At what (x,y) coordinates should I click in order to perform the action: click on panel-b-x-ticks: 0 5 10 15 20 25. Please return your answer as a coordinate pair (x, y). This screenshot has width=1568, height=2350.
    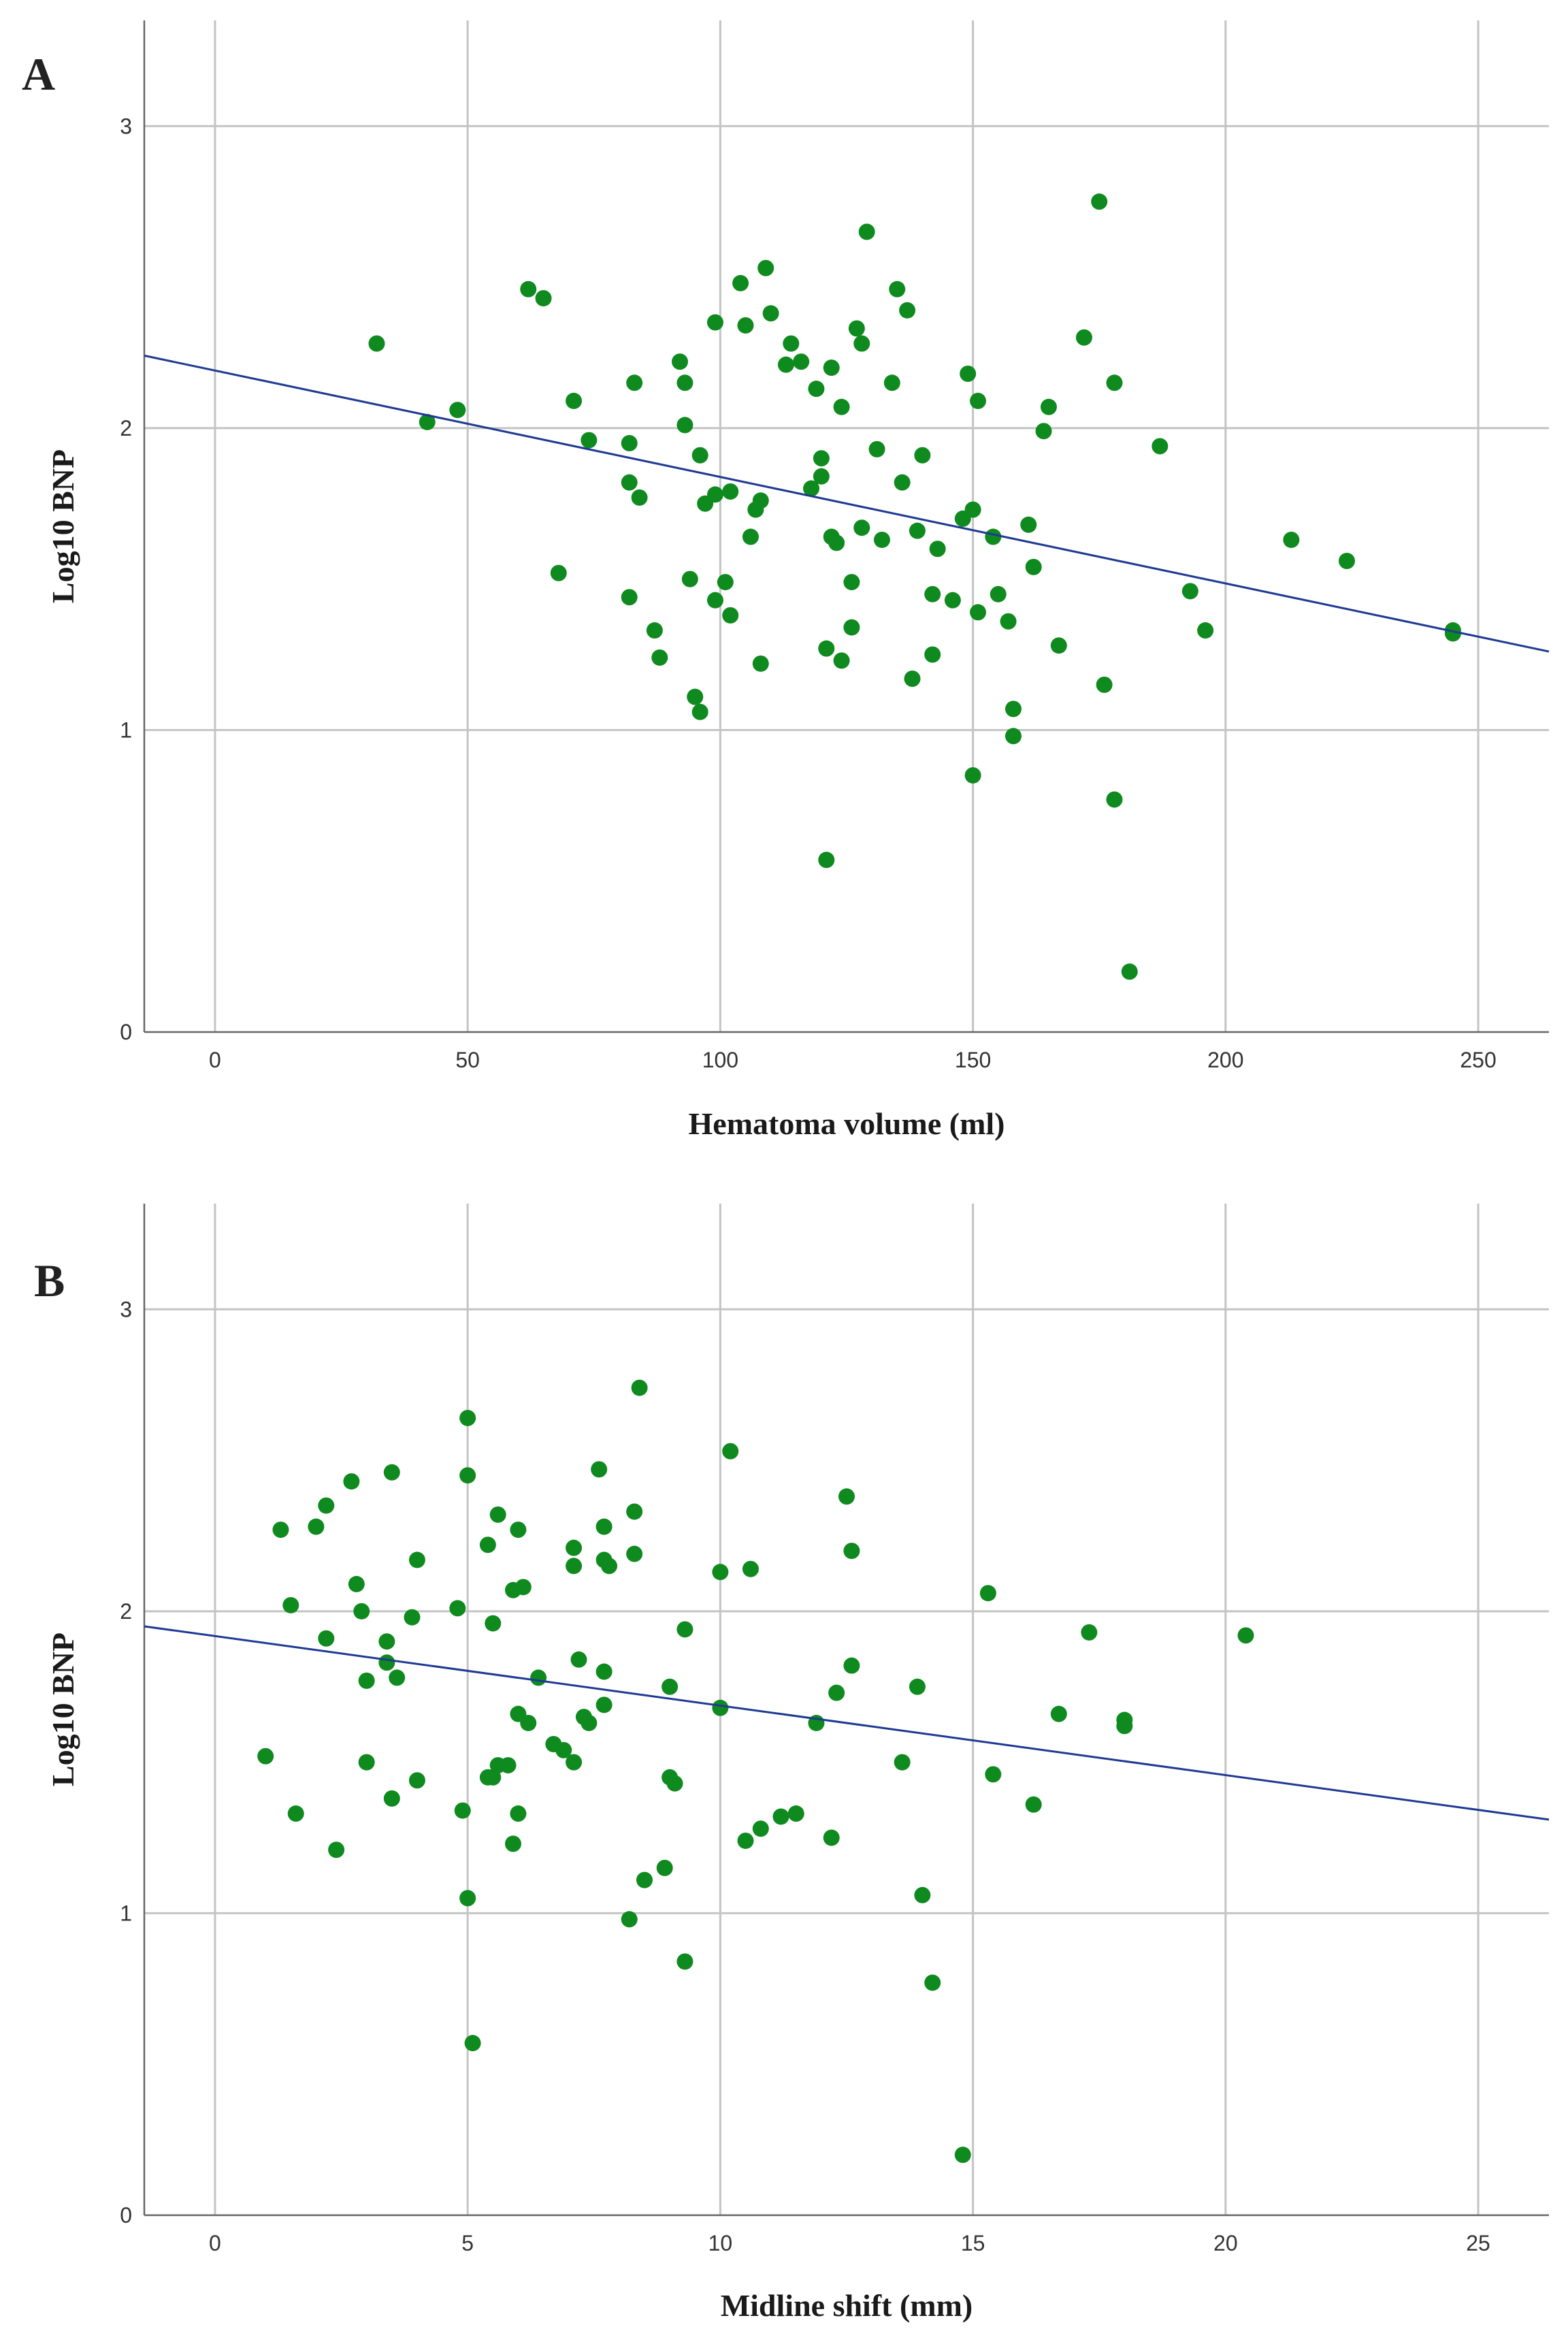
    Looking at the image, I should click on (850, 2243).